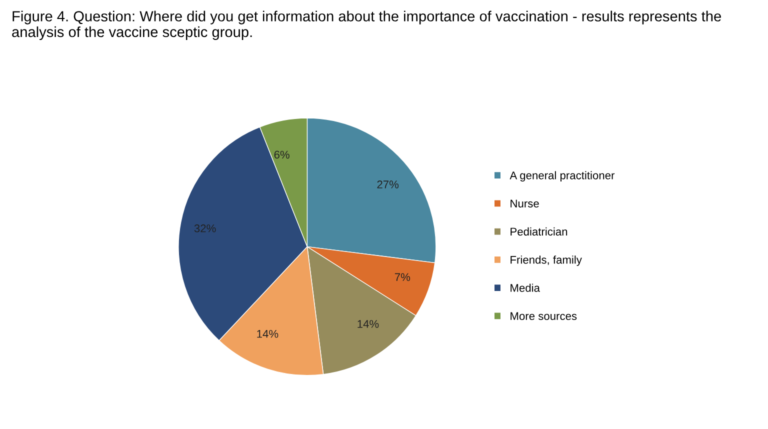  Describe the element at coordinates (524, 204) in the screenshot. I see `legend-label: Nurse` at that location.